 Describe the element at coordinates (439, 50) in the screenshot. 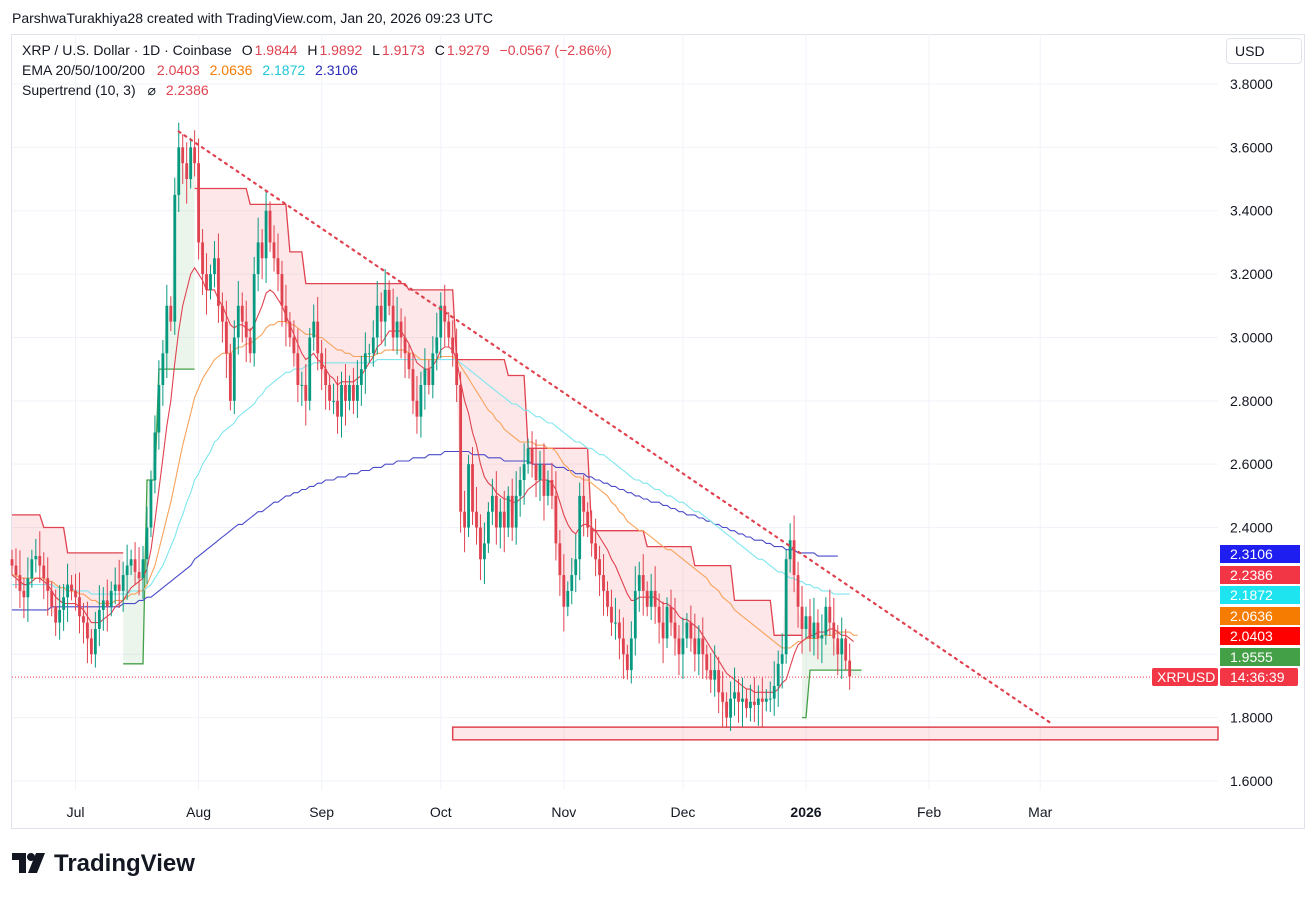

I see `close-label: C` at that location.